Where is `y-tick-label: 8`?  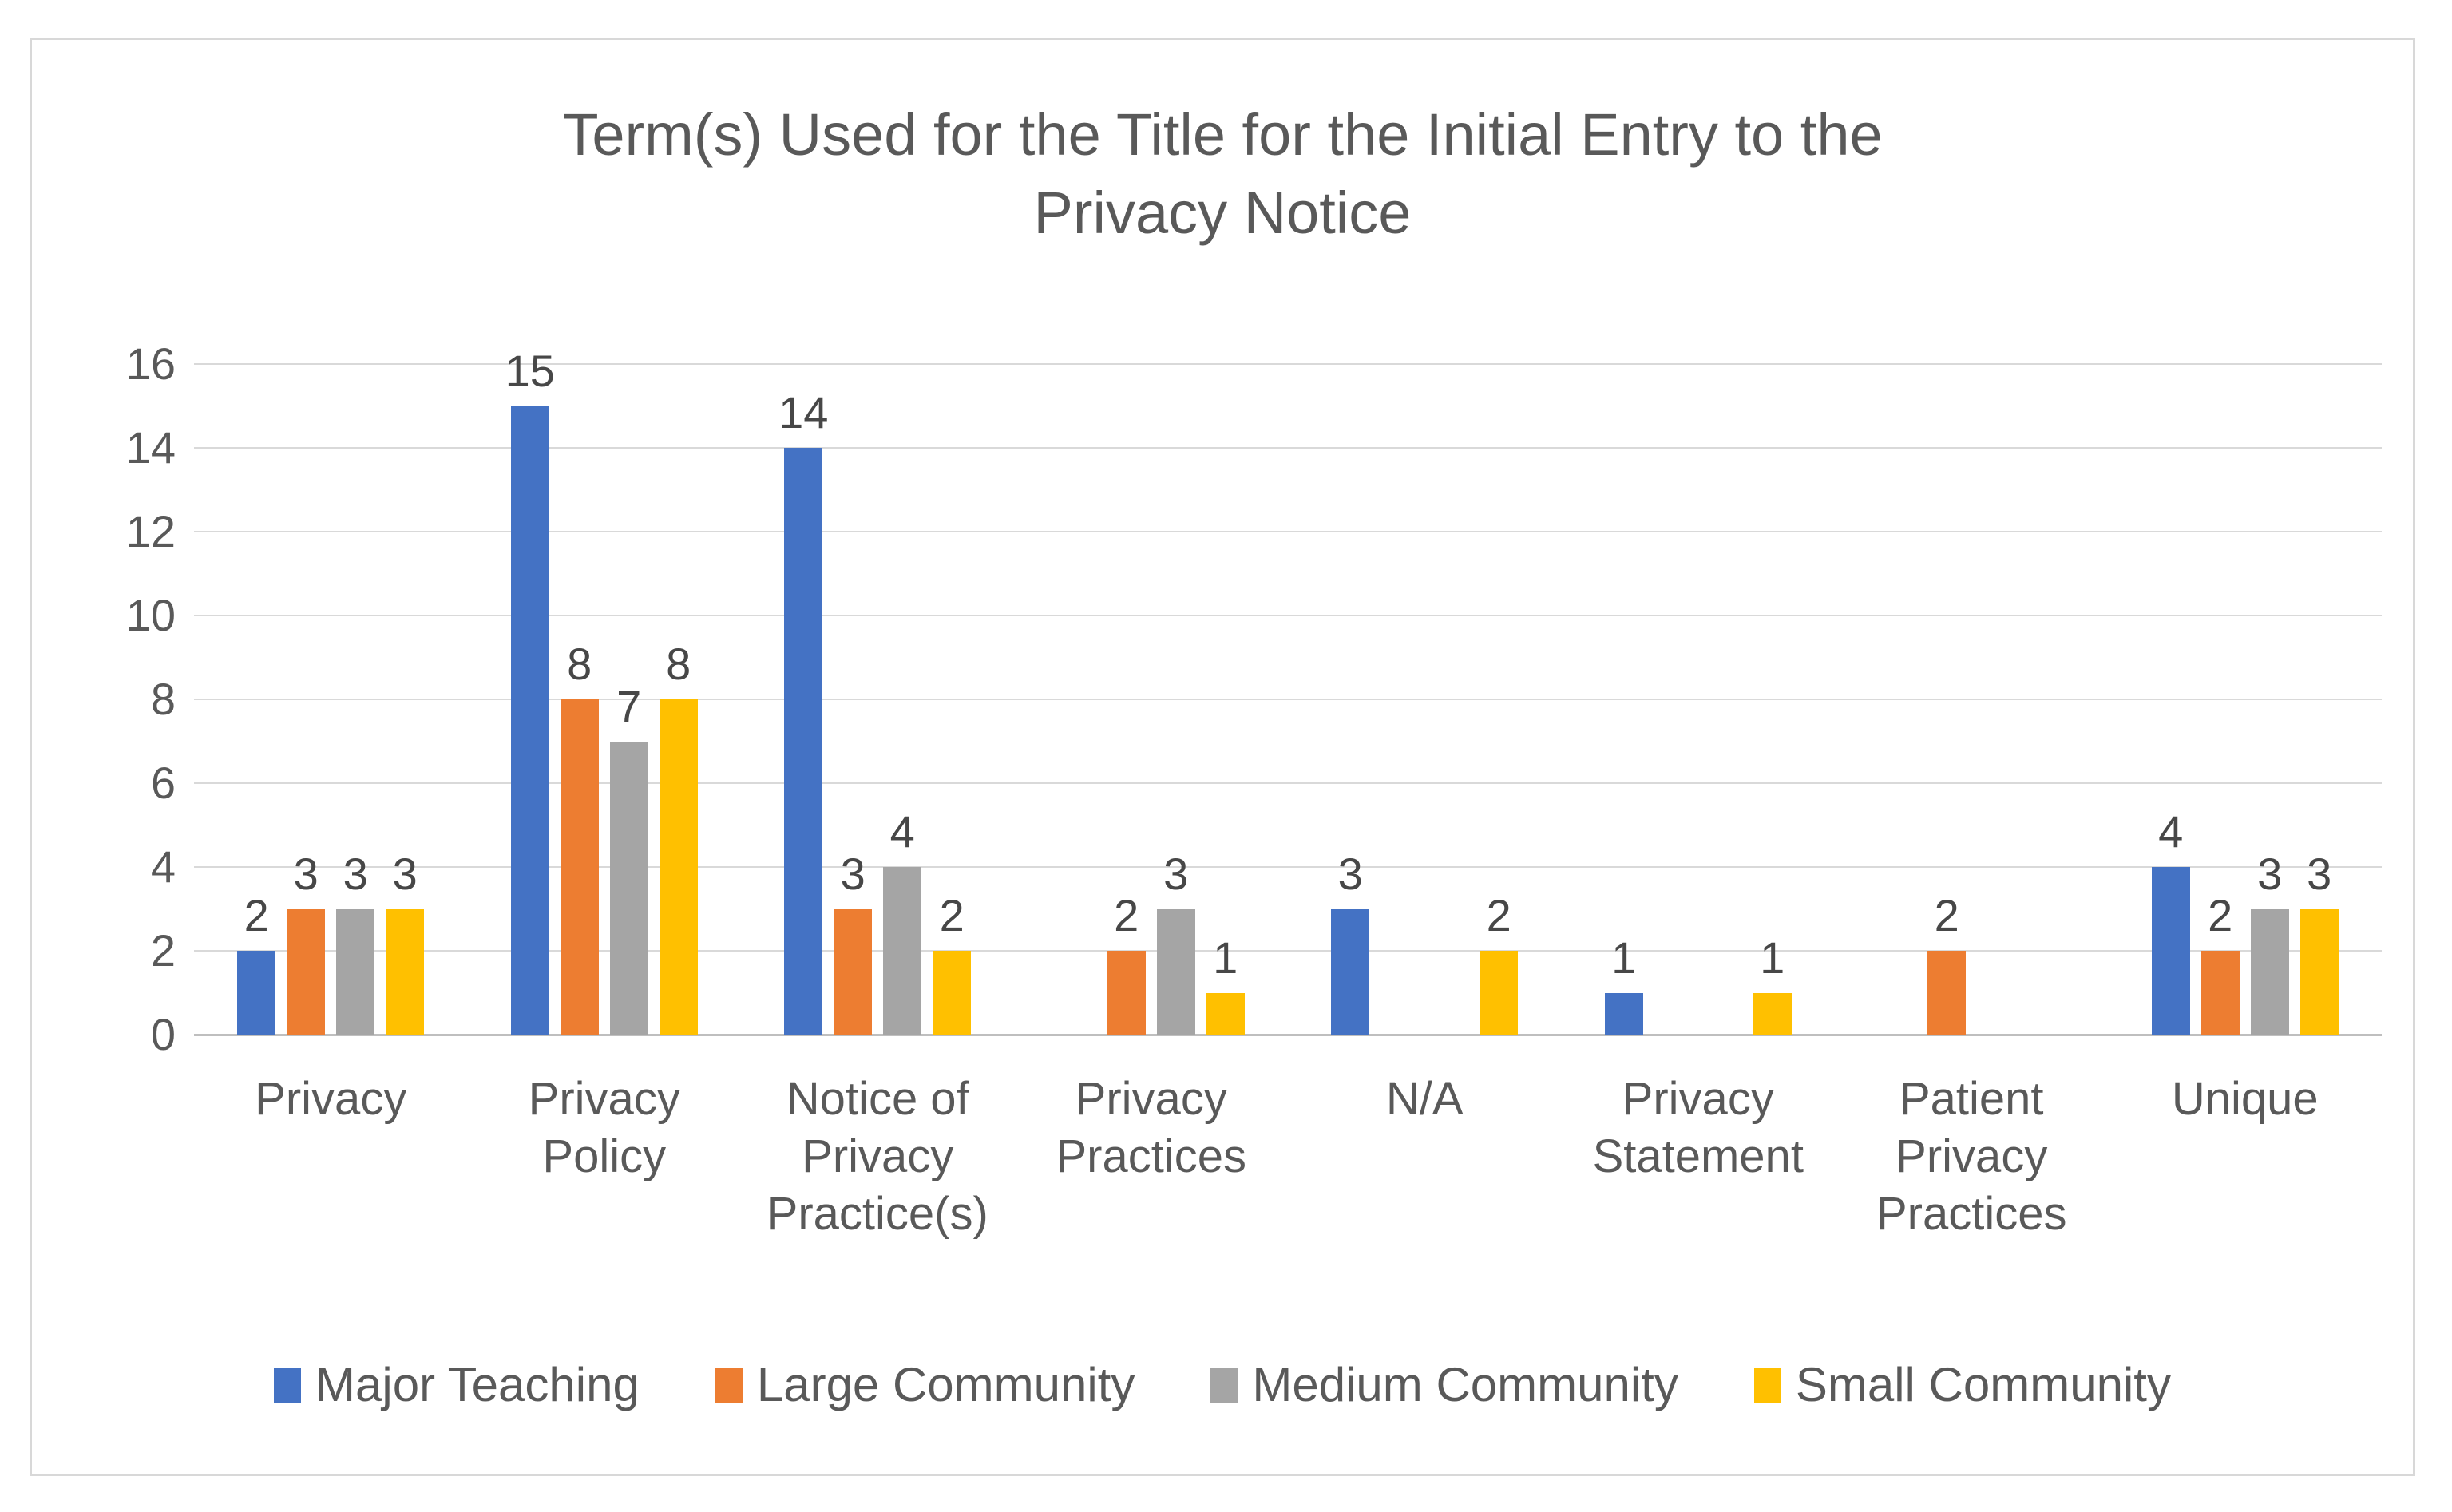
y-tick-label: 8 is located at coordinates (163, 699).